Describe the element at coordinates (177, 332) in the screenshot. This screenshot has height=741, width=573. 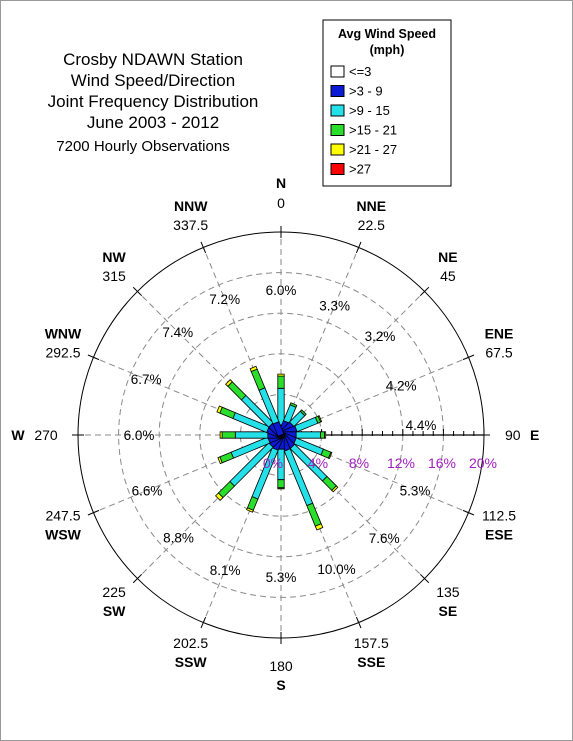
I see `frequency-label-nw: 7.4%` at that location.